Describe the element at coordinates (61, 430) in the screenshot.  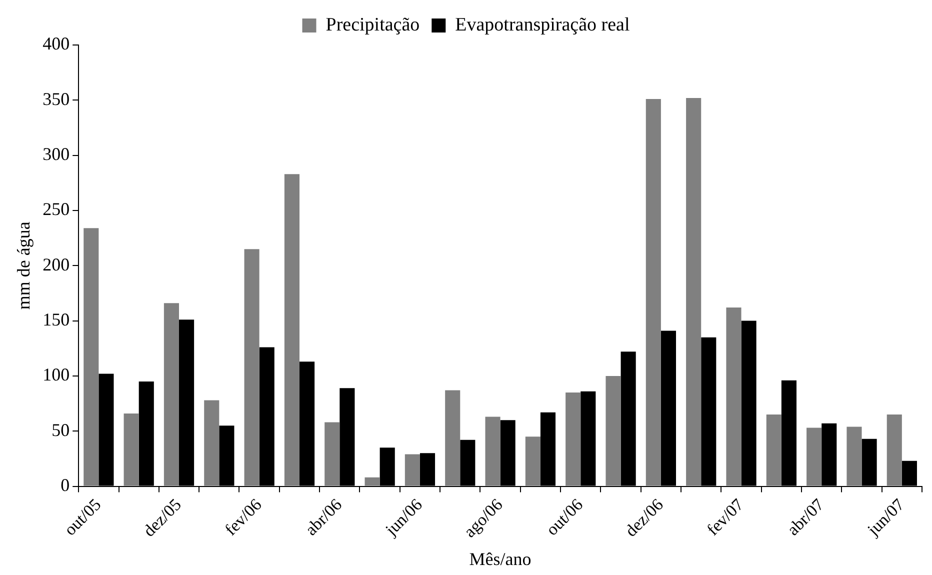
I see `y-tick-label: 50` at that location.